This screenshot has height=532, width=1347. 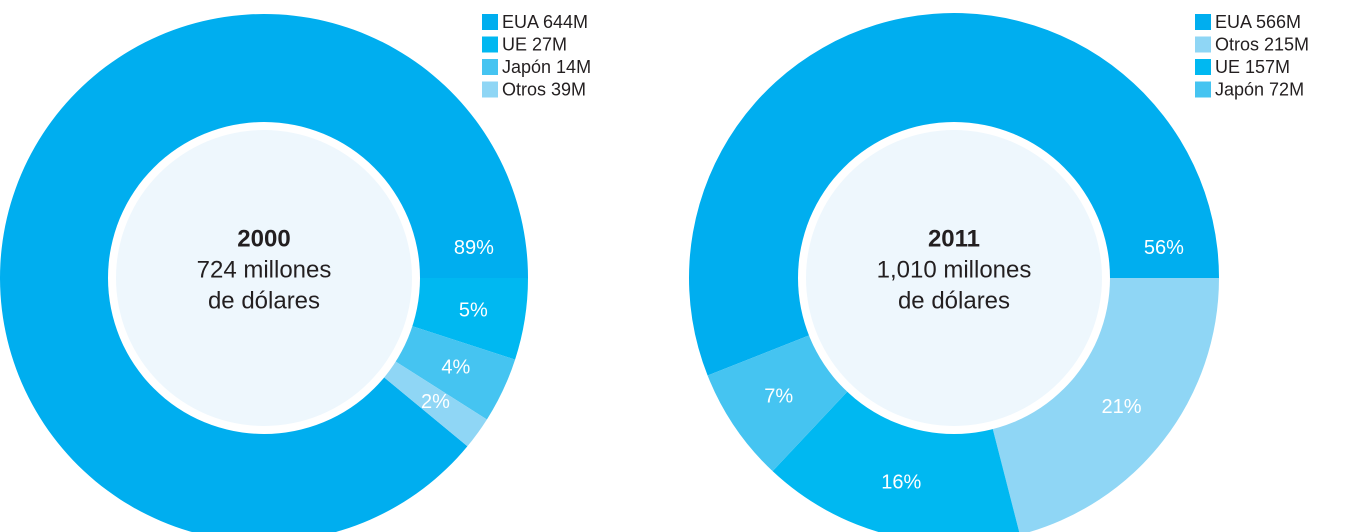 I want to click on legend-label: UE 157M, so click(x=1252, y=67).